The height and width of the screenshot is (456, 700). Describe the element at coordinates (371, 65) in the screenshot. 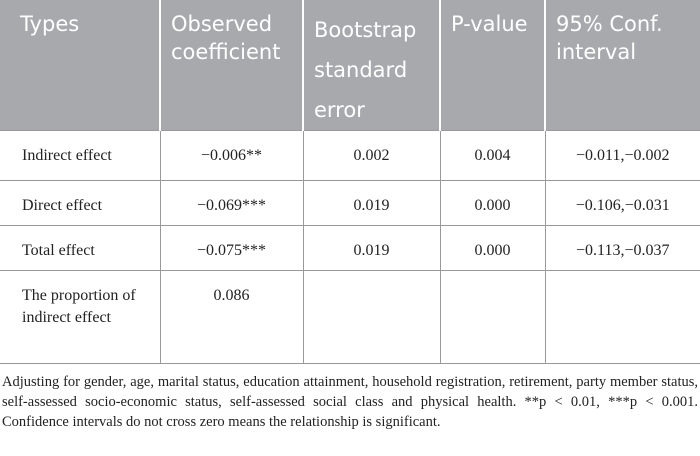

I see `header-cell: Bootstrap standard error` at that location.